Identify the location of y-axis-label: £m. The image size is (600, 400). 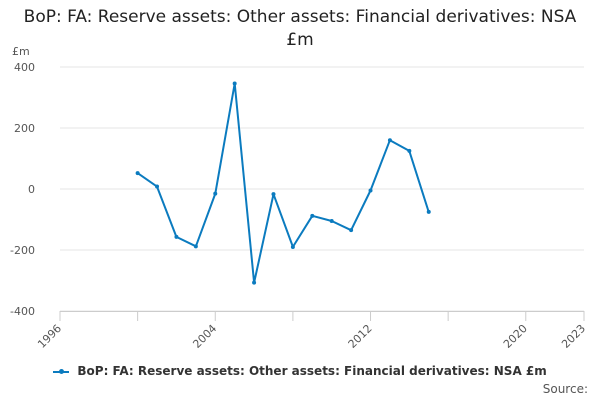
(21, 51).